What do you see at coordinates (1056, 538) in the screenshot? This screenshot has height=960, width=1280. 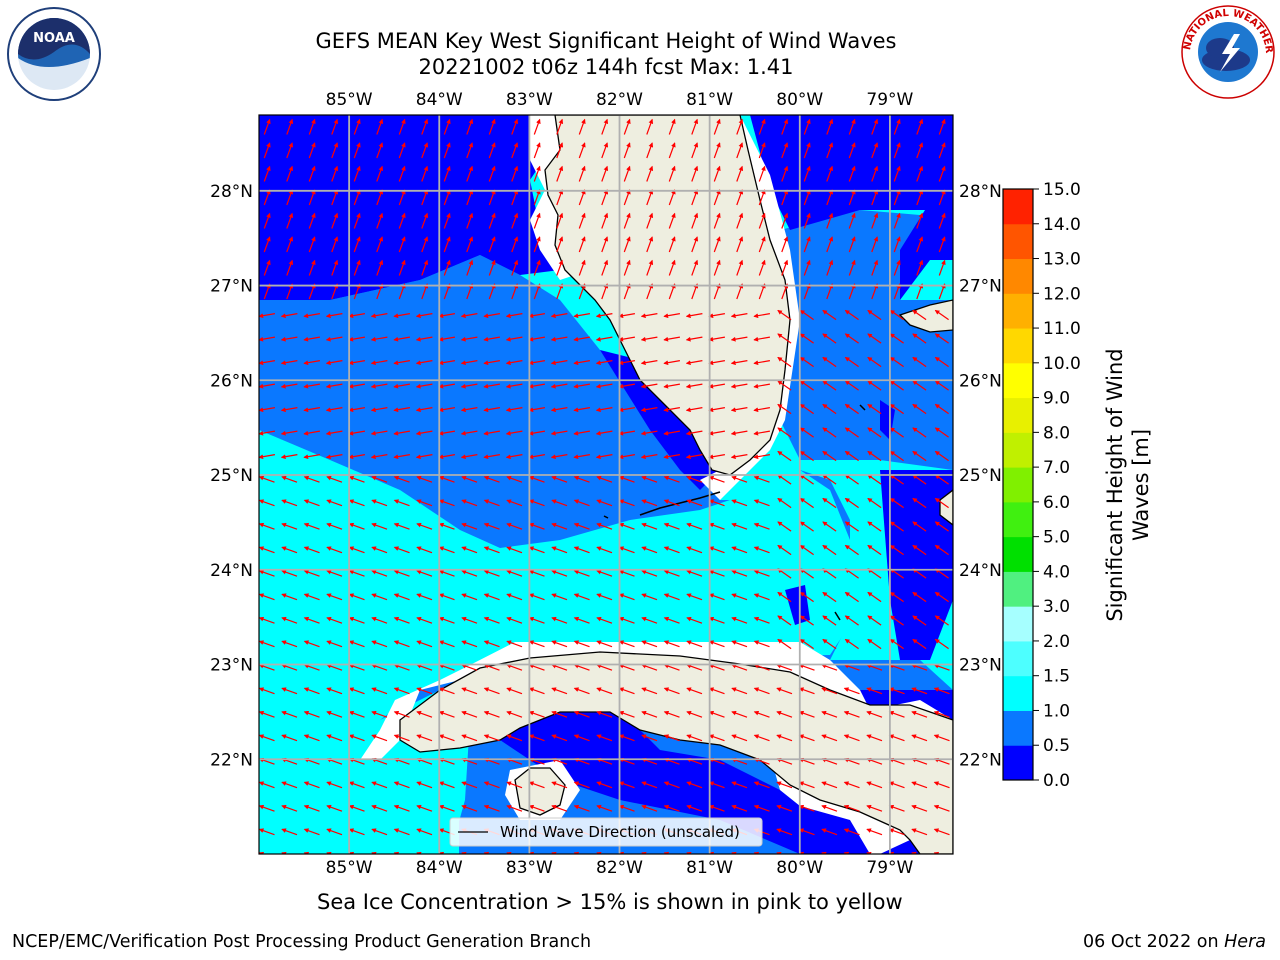 I see `colorbar-tick-label: 5.0` at bounding box center [1056, 538].